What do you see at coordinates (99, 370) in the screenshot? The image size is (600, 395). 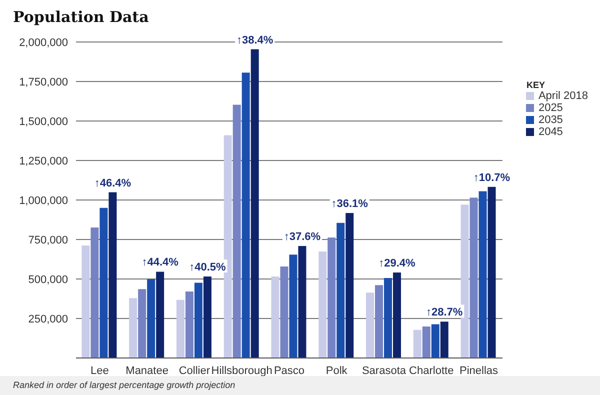 I see `x-tick-label: Lee` at bounding box center [99, 370].